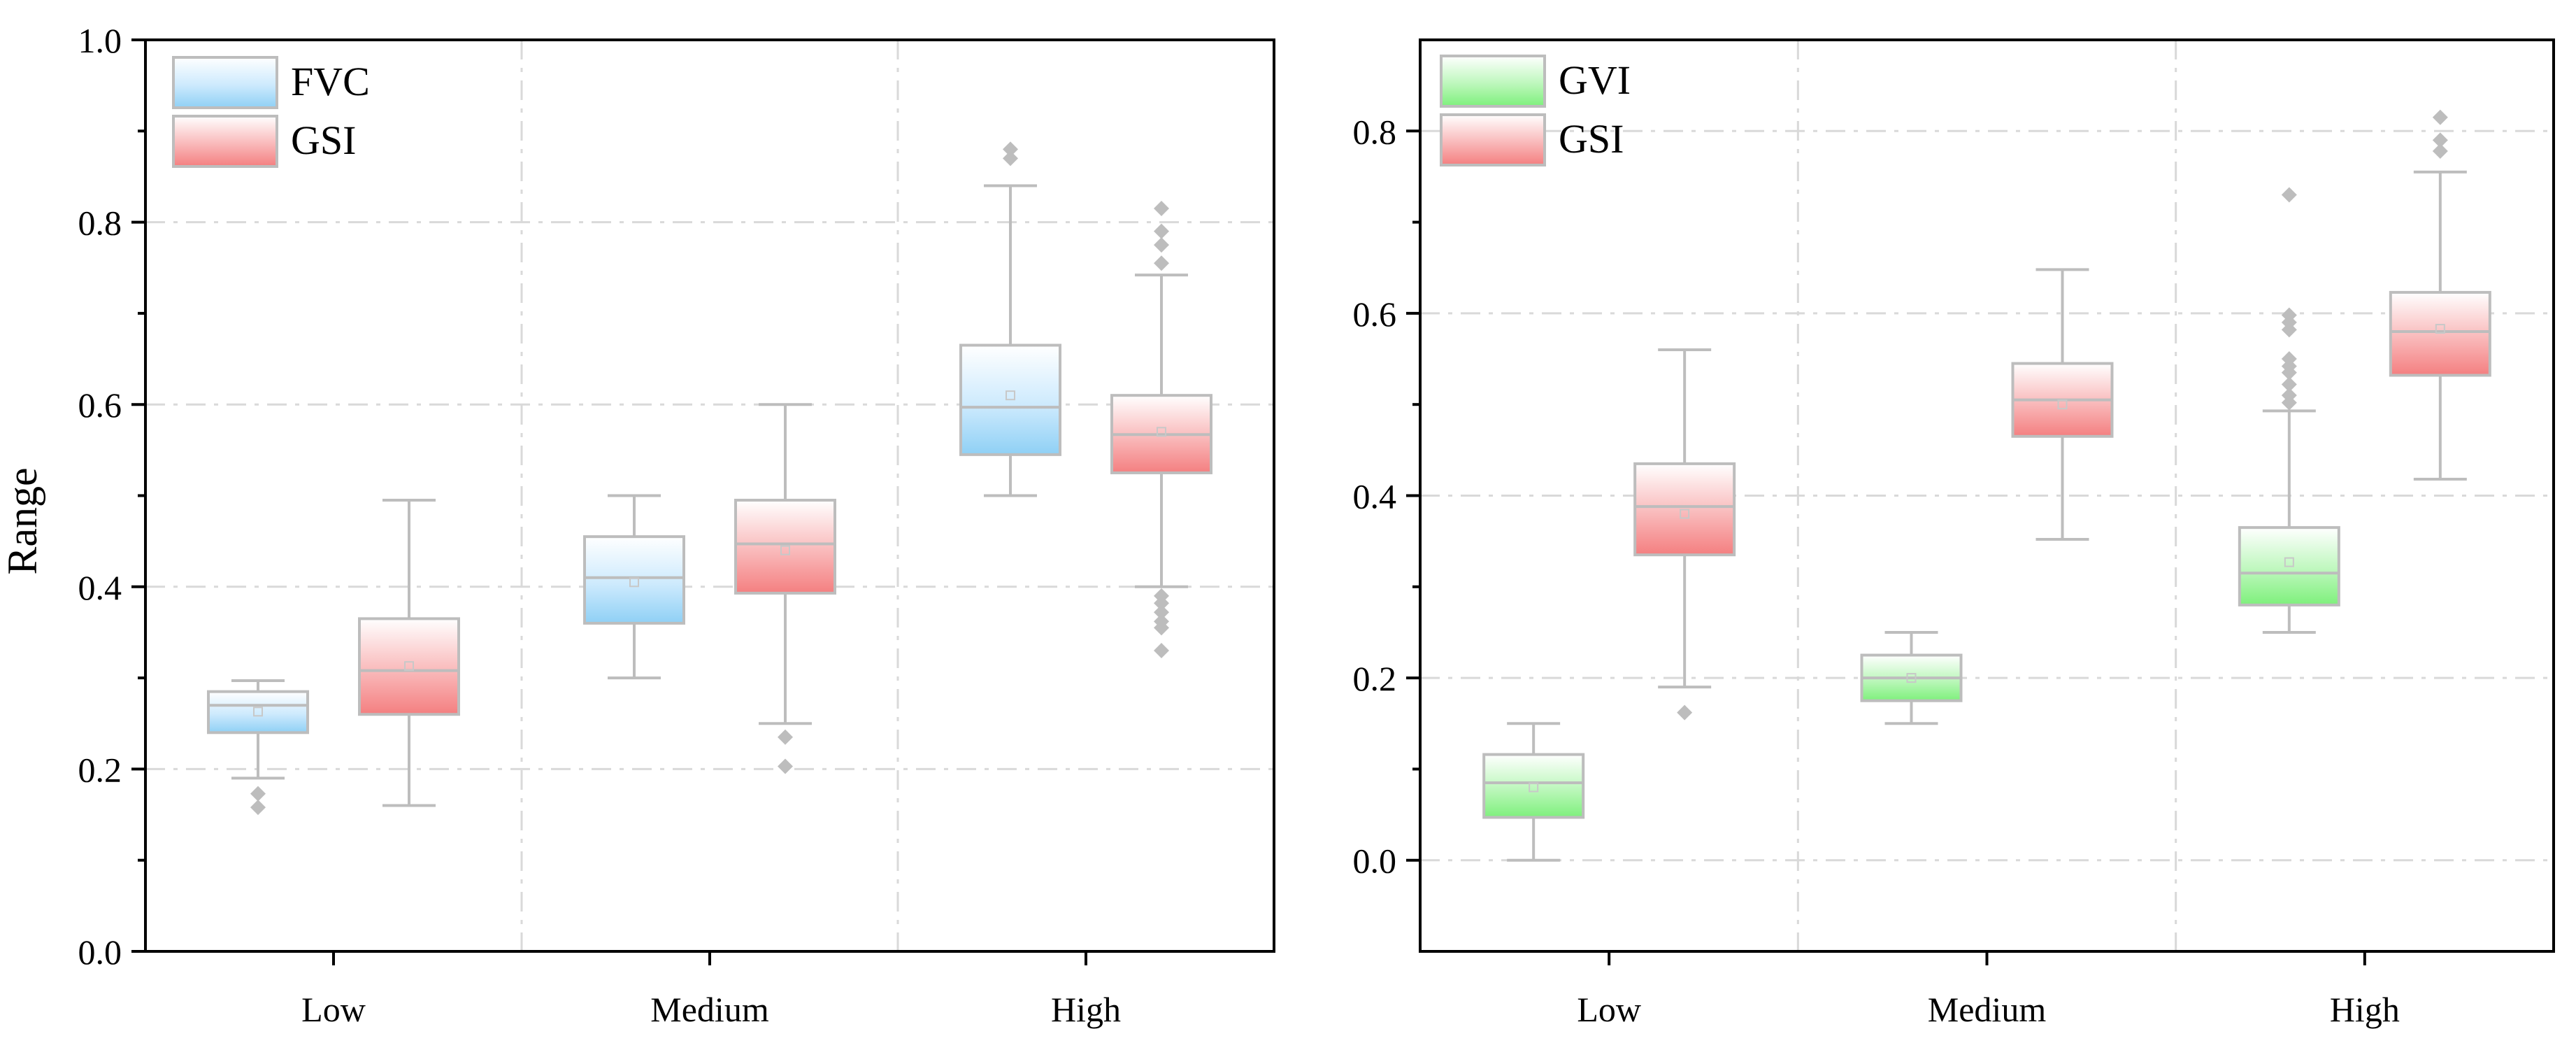 Image resolution: width=2576 pixels, height=1057 pixels. I want to click on legend-label: GVI, so click(1595, 80).